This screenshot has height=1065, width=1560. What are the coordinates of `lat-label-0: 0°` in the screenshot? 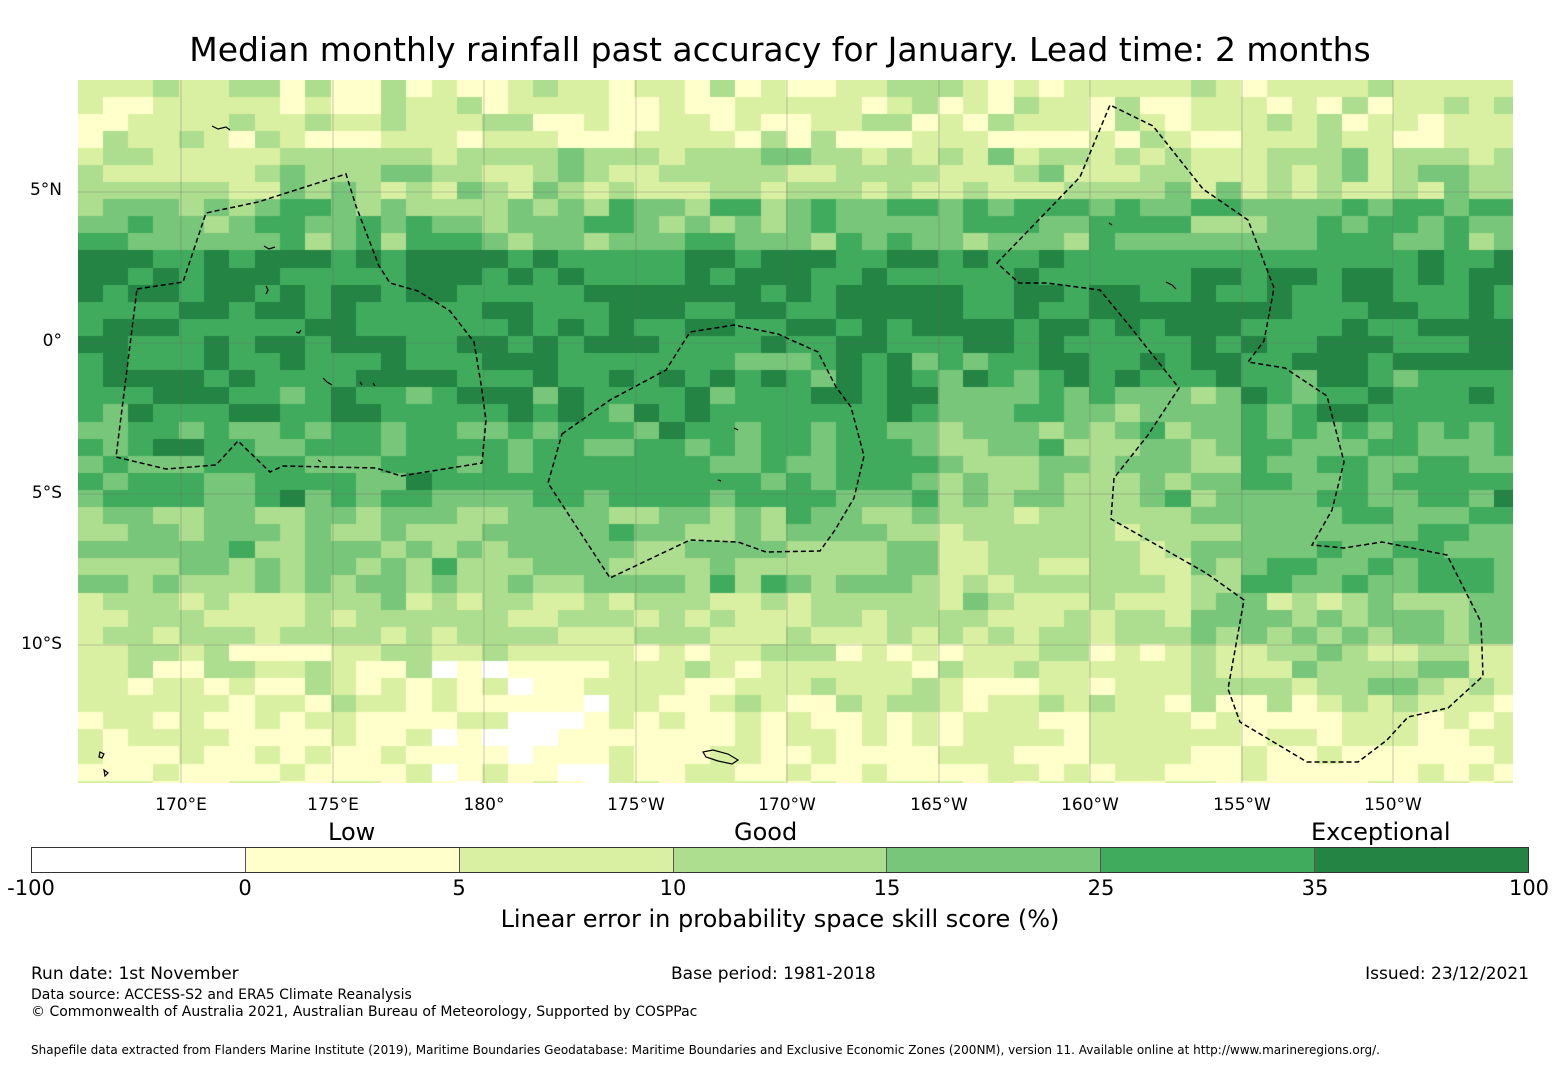 It's located at (52, 341).